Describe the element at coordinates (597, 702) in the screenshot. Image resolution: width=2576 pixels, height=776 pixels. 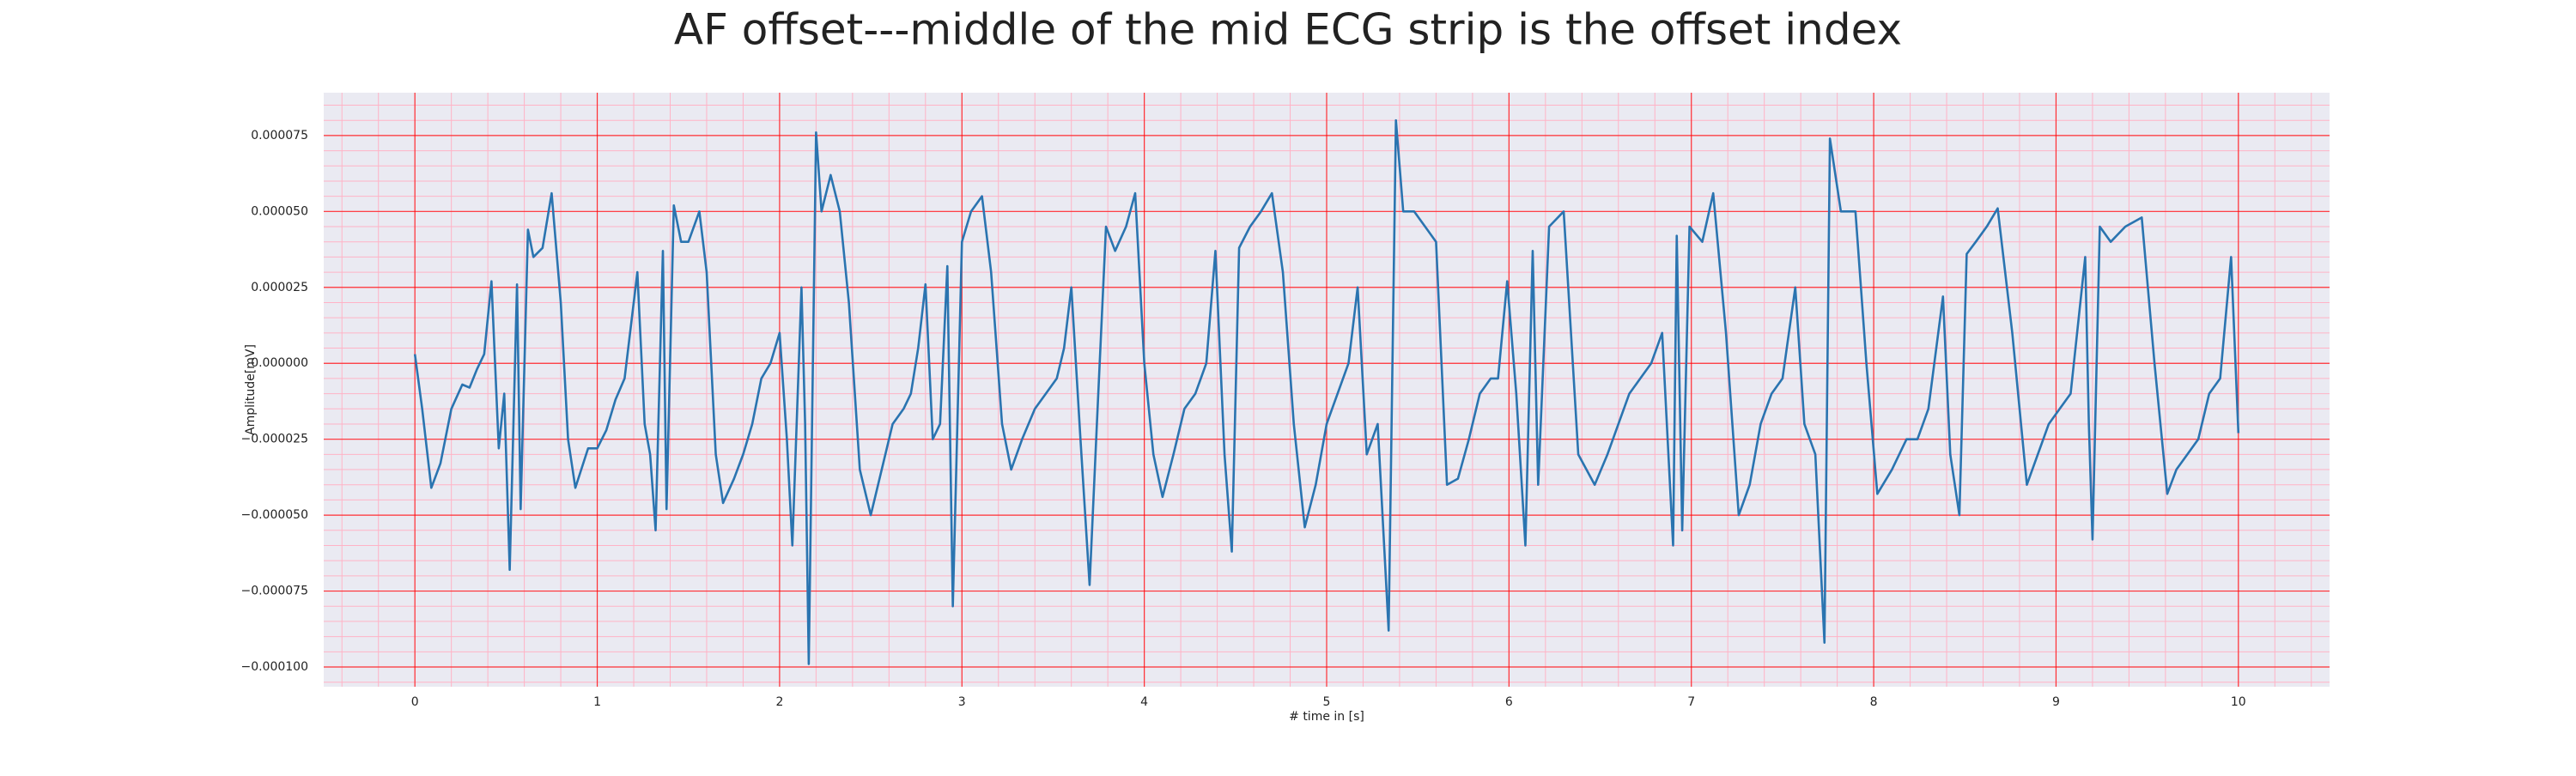
I see `x-tick-label: 1` at that location.